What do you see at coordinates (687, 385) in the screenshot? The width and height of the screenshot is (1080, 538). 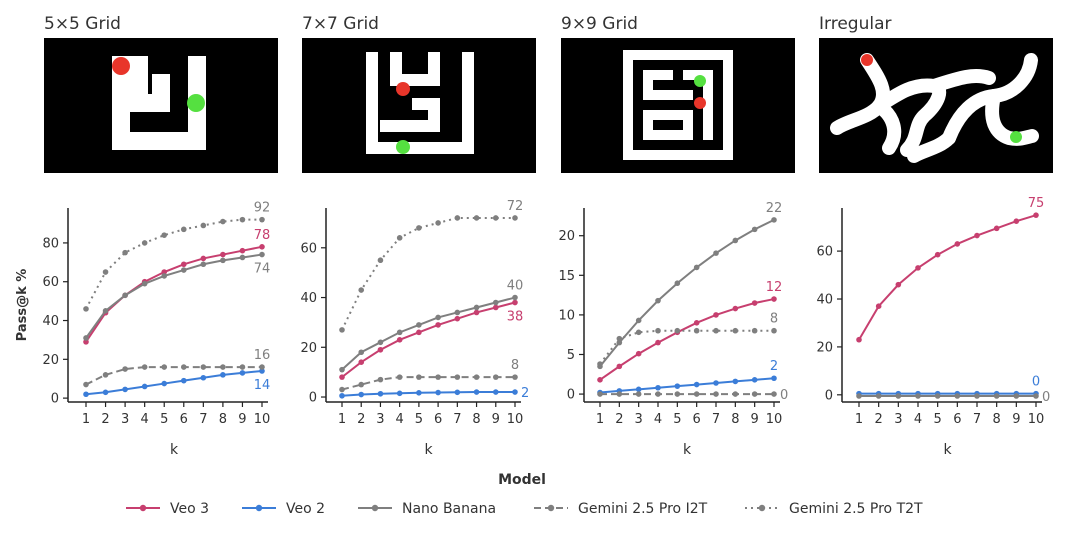 I see `series-line-veo2-solid` at bounding box center [687, 385].